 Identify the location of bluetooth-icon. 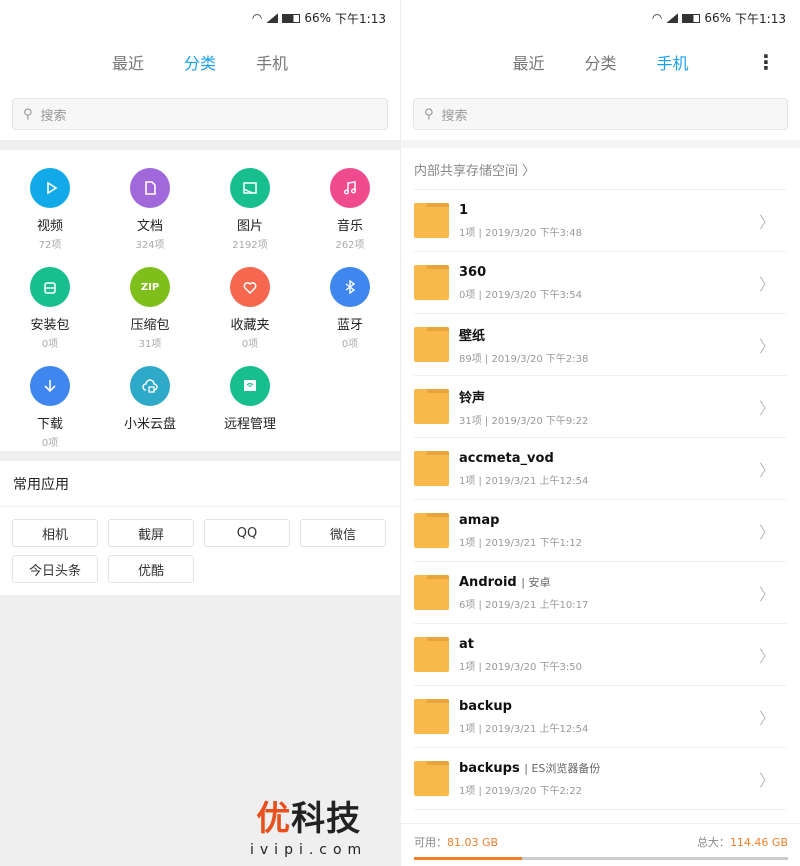
(350, 287).